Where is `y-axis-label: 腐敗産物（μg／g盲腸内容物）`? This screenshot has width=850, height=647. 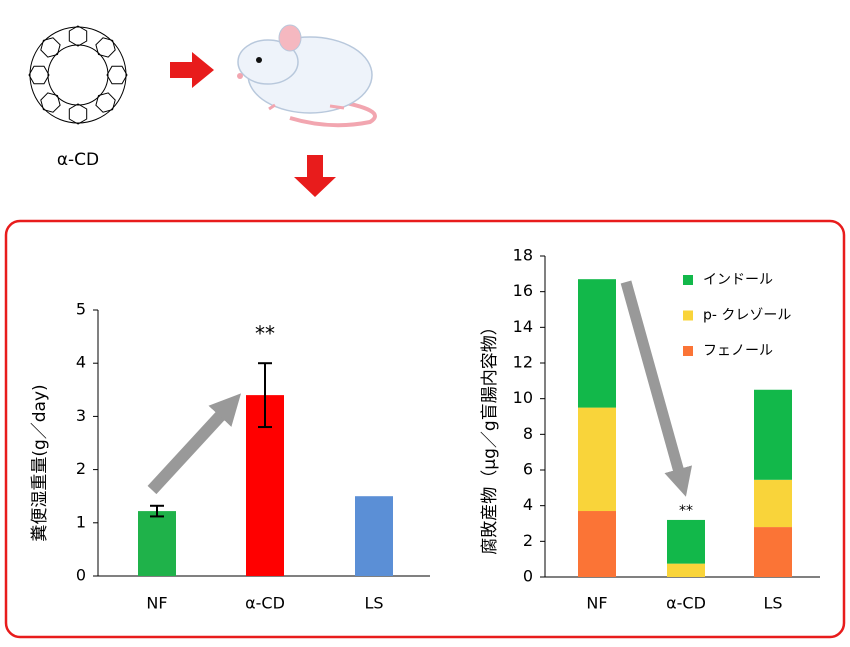 y-axis-label: 腐敗産物（μg／g盲腸内容物） is located at coordinates (490, 436).